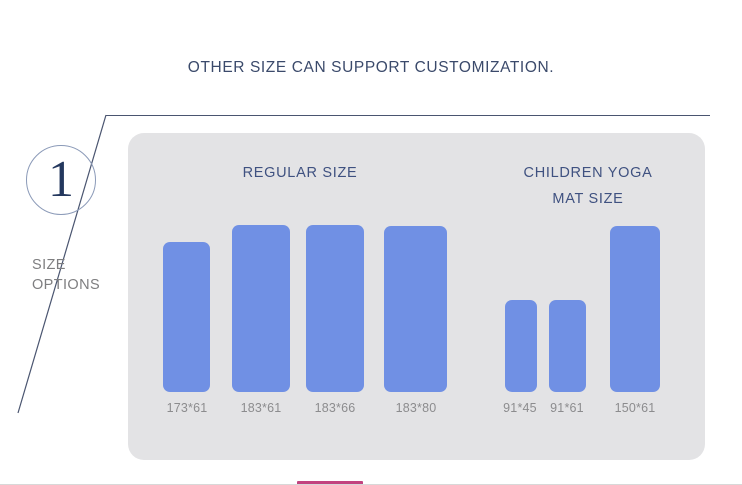 This screenshot has height=485, width=742. I want to click on step-number: 1, so click(61, 179).